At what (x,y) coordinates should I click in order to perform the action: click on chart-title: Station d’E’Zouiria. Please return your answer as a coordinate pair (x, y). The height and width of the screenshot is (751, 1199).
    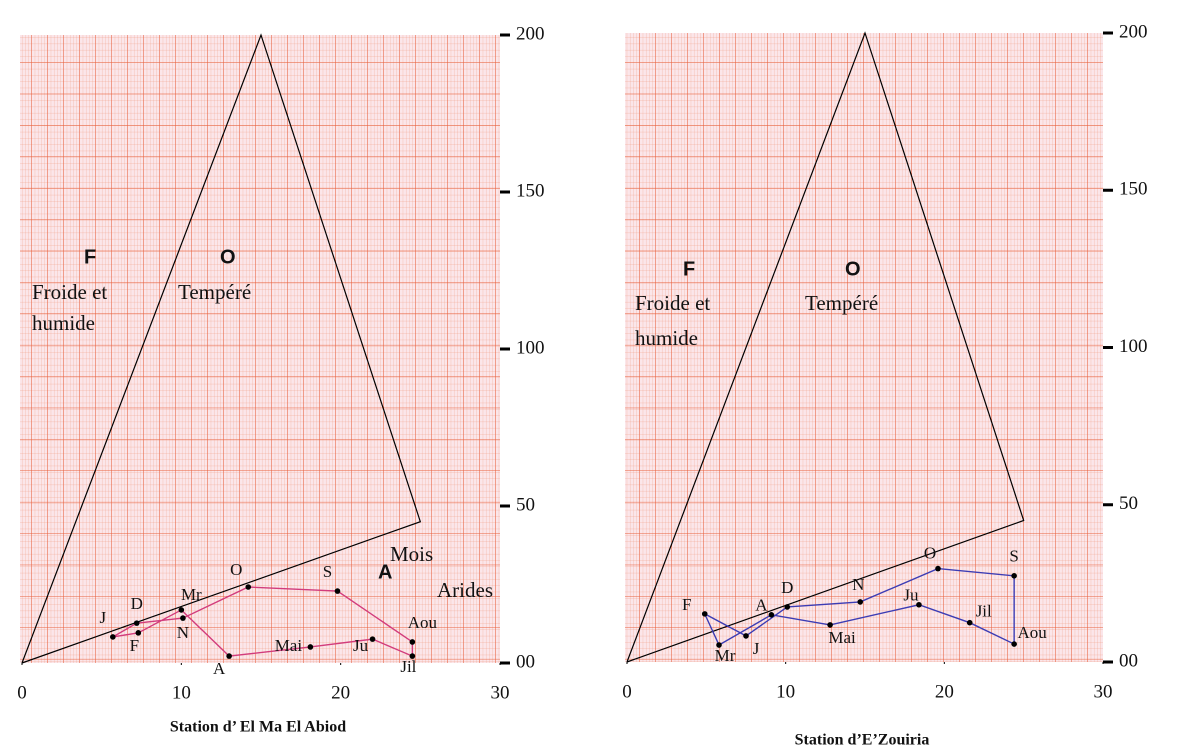
    Looking at the image, I should click on (862, 740).